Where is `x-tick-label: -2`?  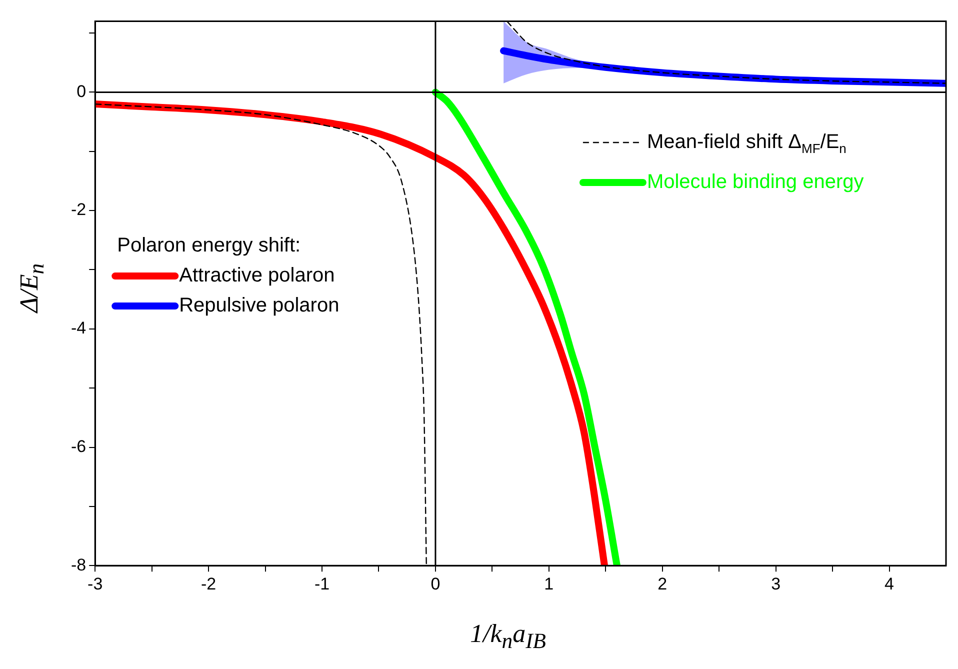
x-tick-label: -2 is located at coordinates (208, 584).